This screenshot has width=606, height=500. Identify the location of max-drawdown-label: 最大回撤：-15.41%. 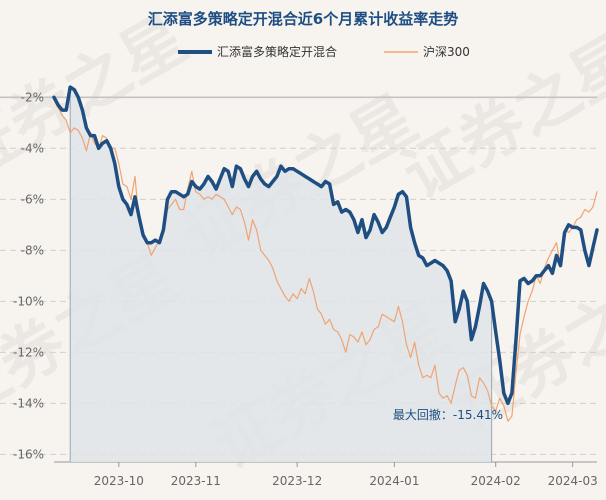
(448, 414).